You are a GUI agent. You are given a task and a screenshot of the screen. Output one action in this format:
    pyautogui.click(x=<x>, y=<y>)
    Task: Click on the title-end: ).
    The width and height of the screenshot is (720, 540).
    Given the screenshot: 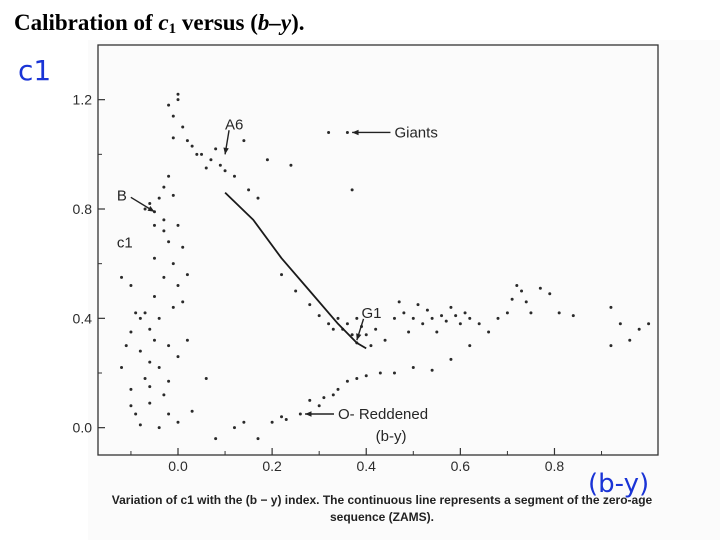 What is the action you would take?
    pyautogui.click(x=298, y=22)
    